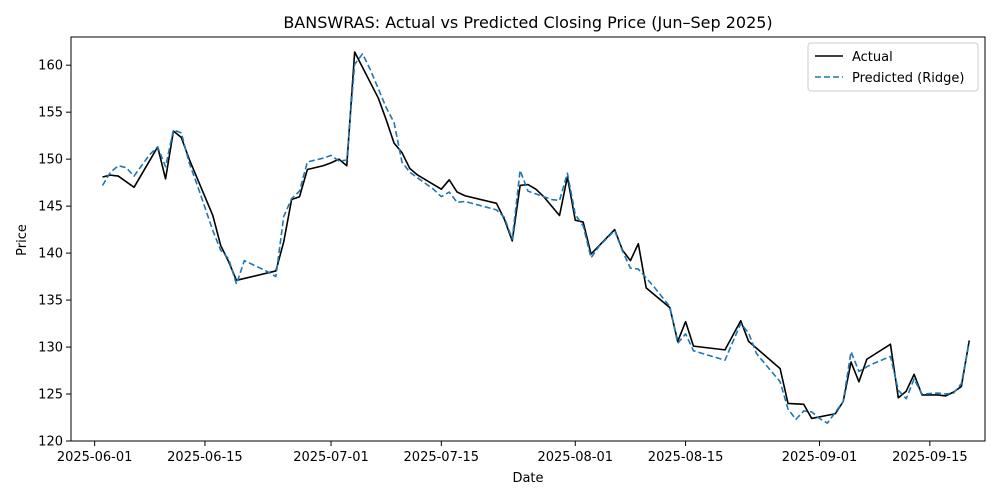 This screenshot has height=500, width=1000. Describe the element at coordinates (686, 457) in the screenshot. I see `x-tick-label: 2025-08-15` at that location.